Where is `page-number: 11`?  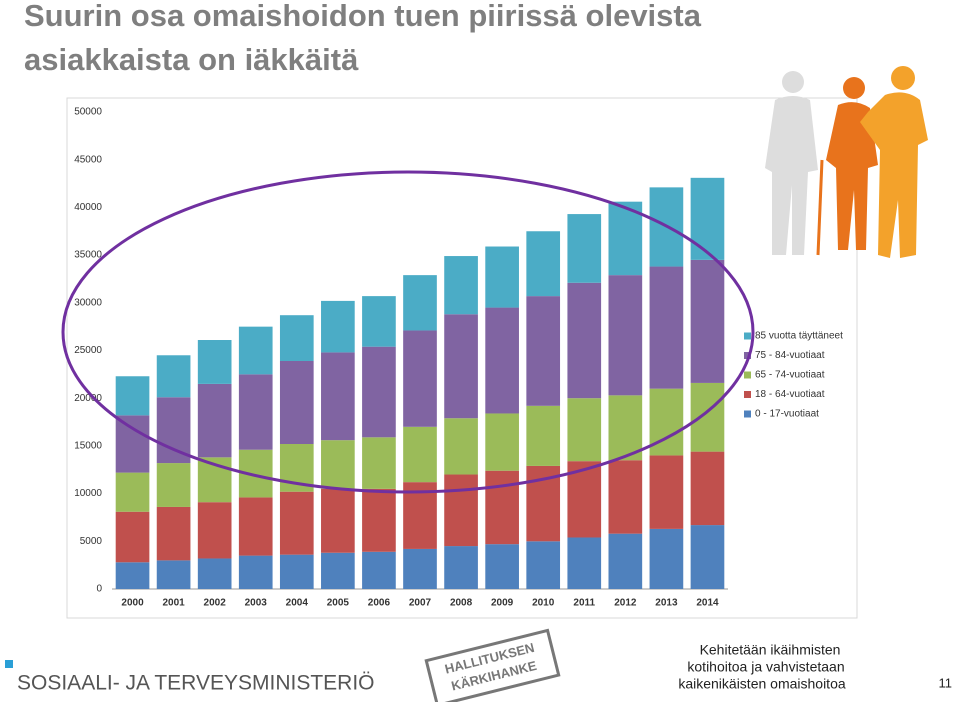
page-number: 11 is located at coordinates (946, 682).